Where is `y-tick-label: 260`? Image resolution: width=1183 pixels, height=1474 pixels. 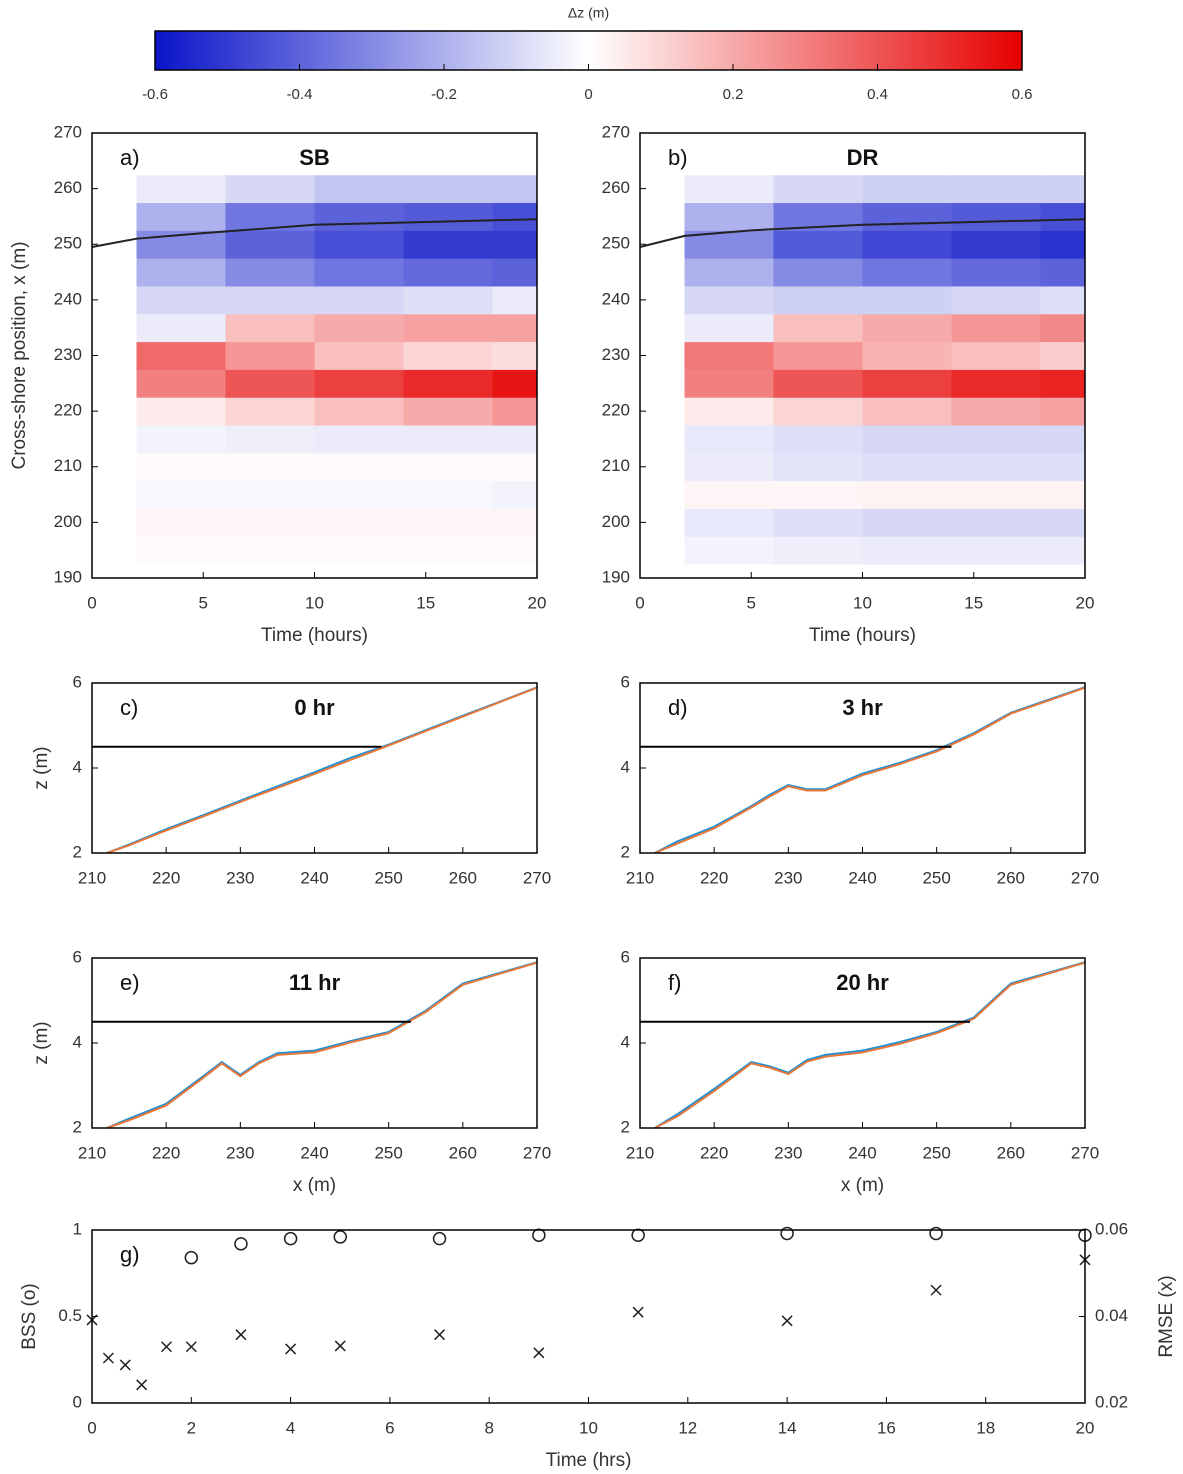
y-tick-label: 260 is located at coordinates (68, 187).